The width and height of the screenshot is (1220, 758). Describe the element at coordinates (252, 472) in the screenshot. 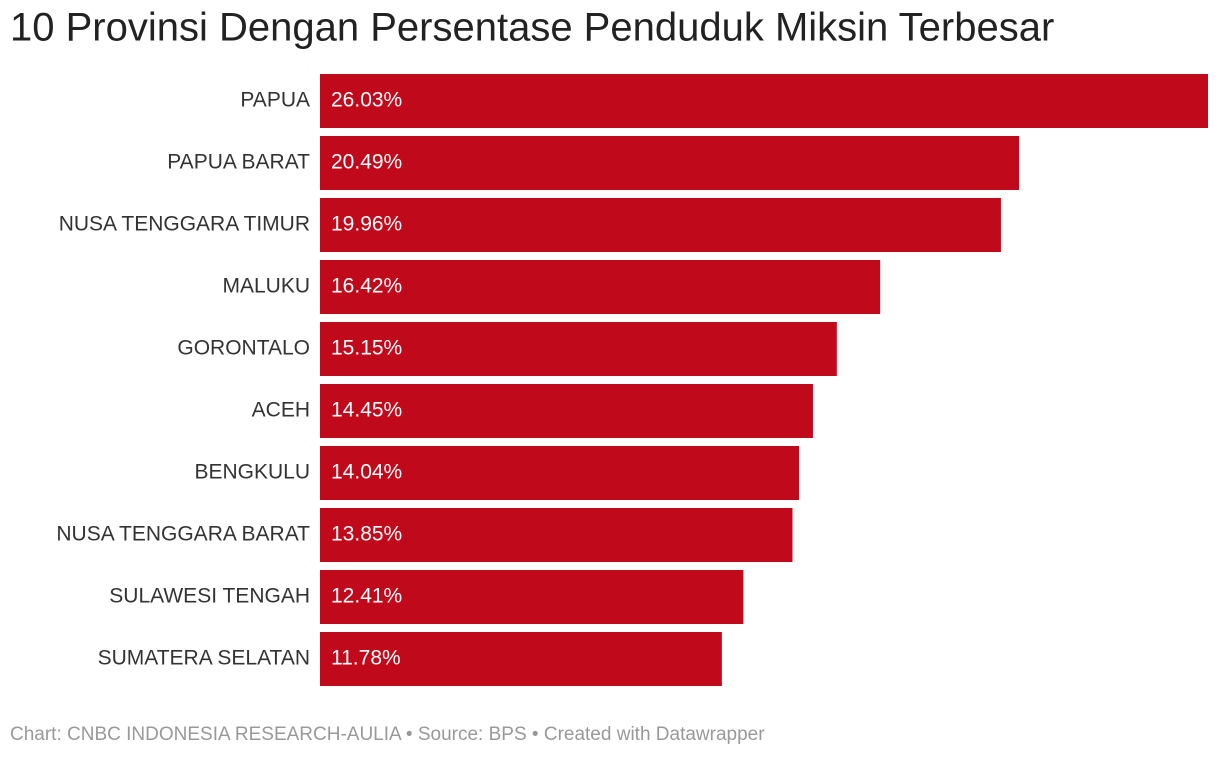

I see `category-label: BENGKULU` at that location.